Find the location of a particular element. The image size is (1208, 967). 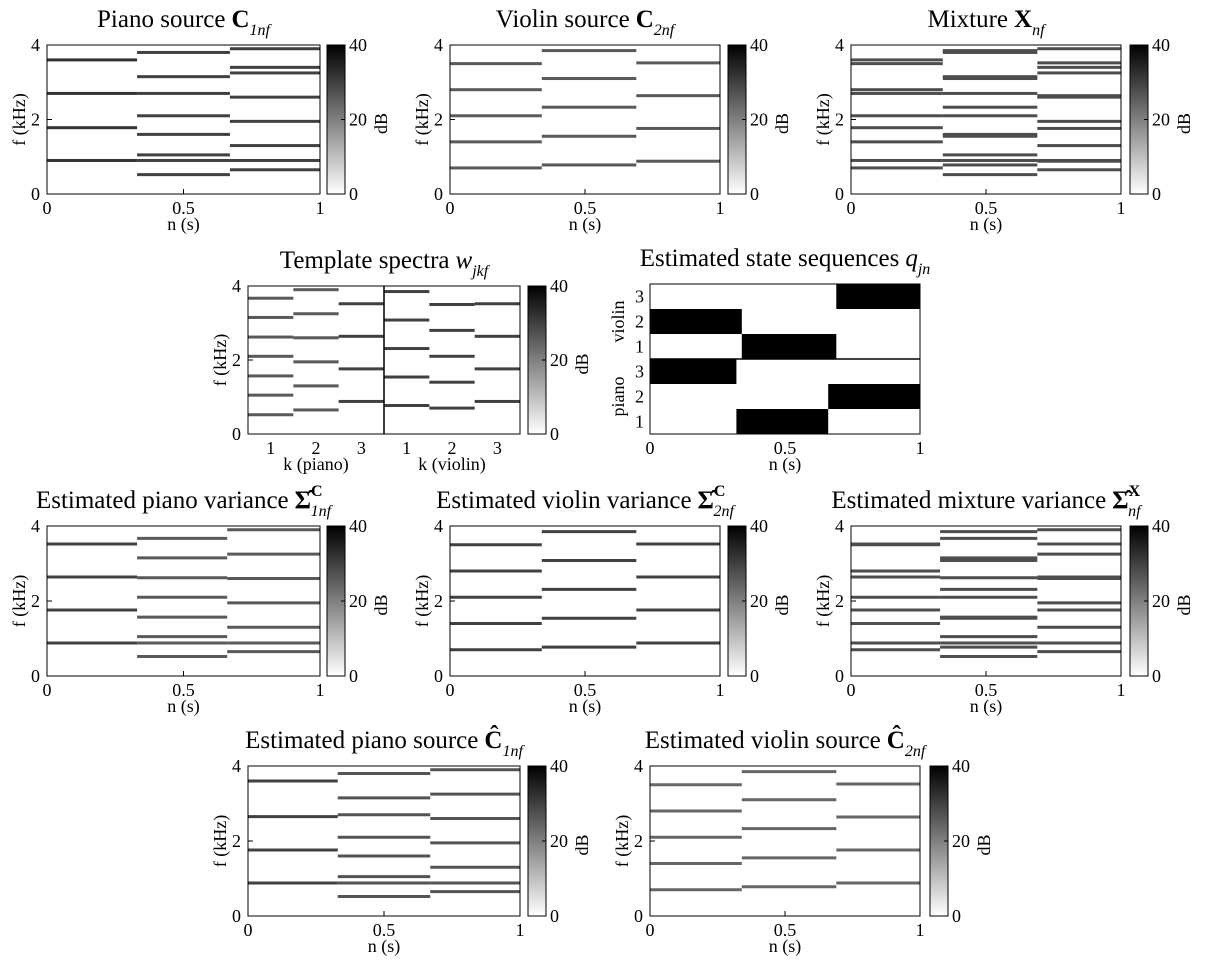

title-symbol: Ĉ is located at coordinates (896, 739).